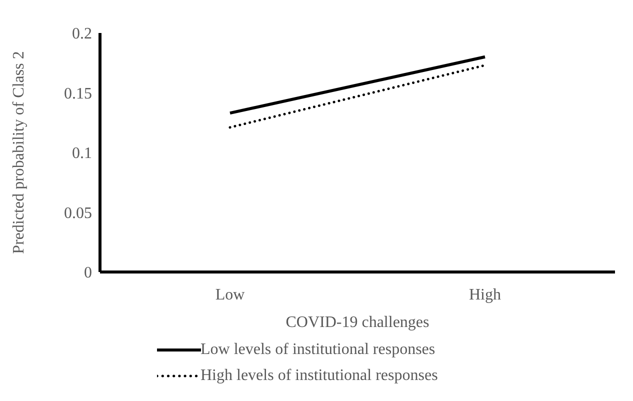 This screenshot has width=633, height=401. Describe the element at coordinates (485, 295) in the screenshot. I see `x-tick-label: High` at that location.